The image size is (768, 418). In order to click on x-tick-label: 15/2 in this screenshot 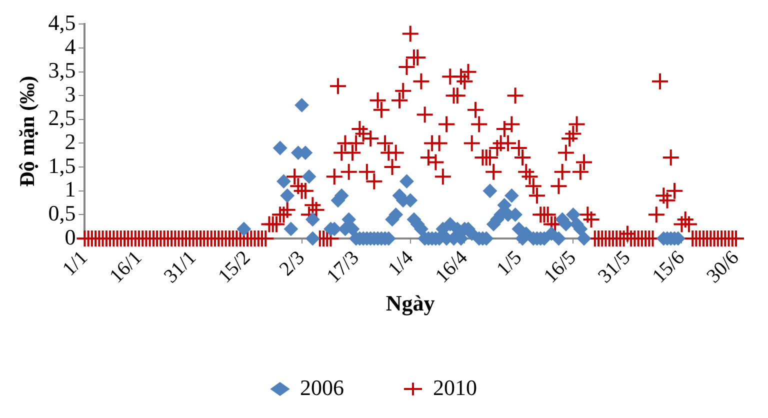, I will do `click(234, 267)`.